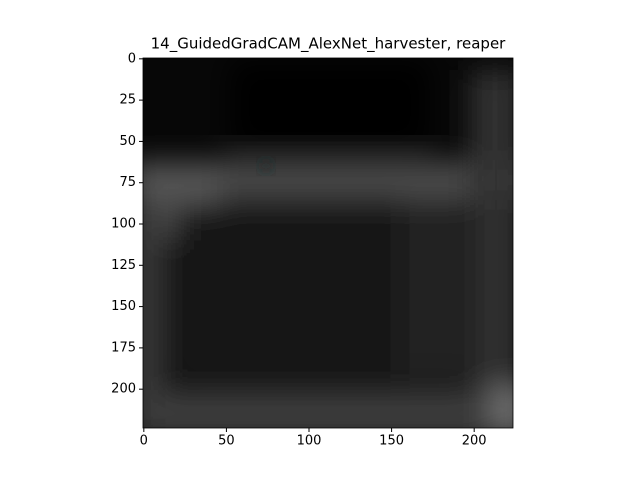 This screenshot has height=480, width=640. I want to click on x-tick-label: 50, so click(226, 441).